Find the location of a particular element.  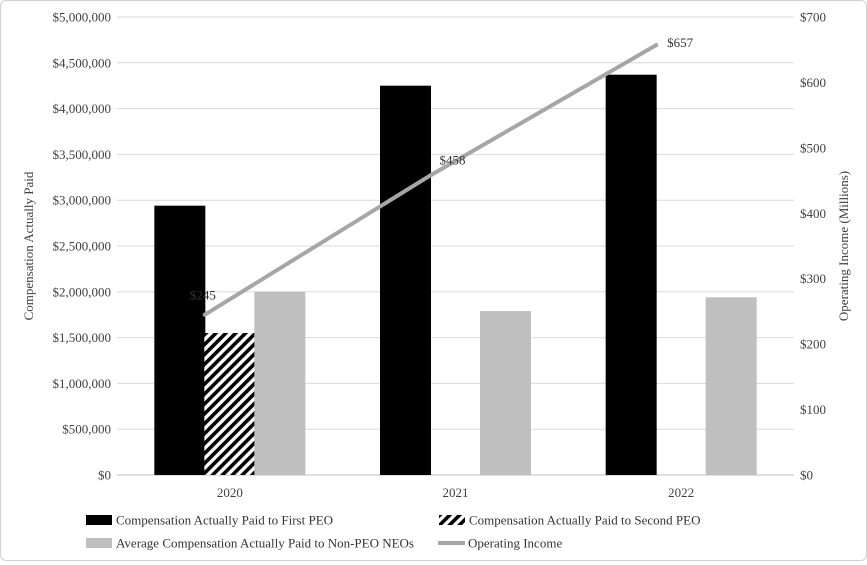

y2-tick-label: $600 is located at coordinates (813, 82).